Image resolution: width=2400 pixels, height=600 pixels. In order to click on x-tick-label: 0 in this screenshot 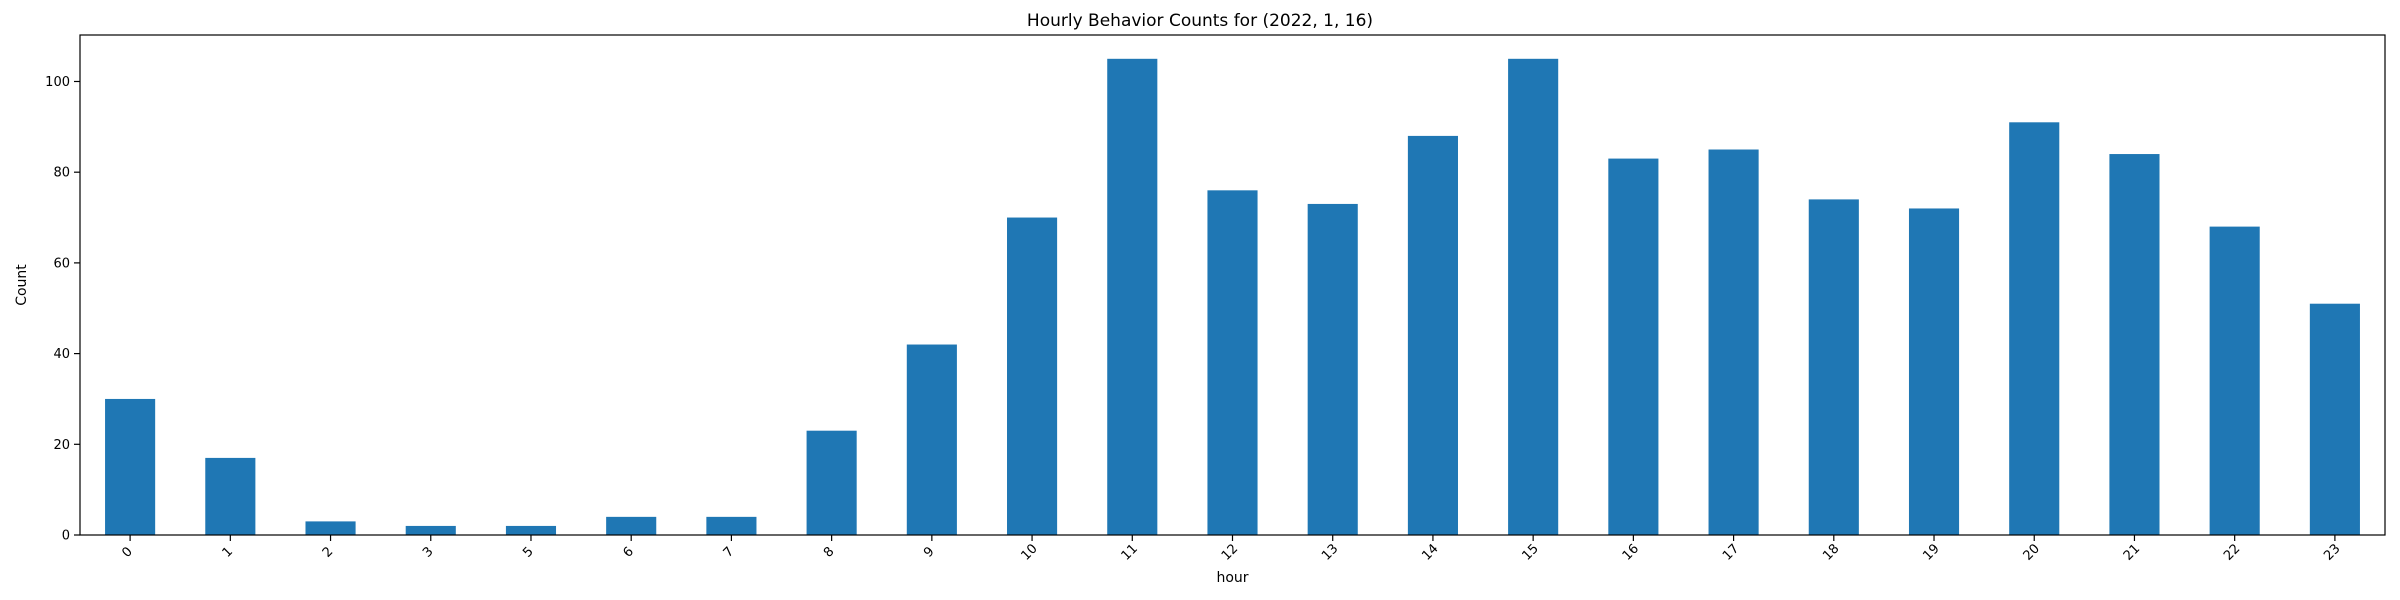, I will do `click(127, 552)`.